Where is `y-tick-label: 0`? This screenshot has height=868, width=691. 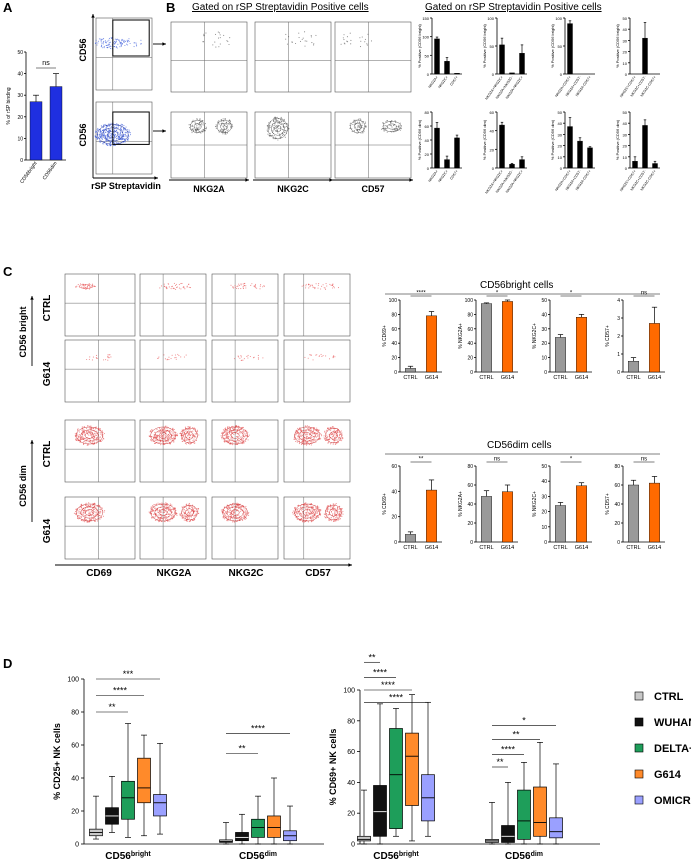
y-tick-label: 0 is located at coordinates (428, 74).